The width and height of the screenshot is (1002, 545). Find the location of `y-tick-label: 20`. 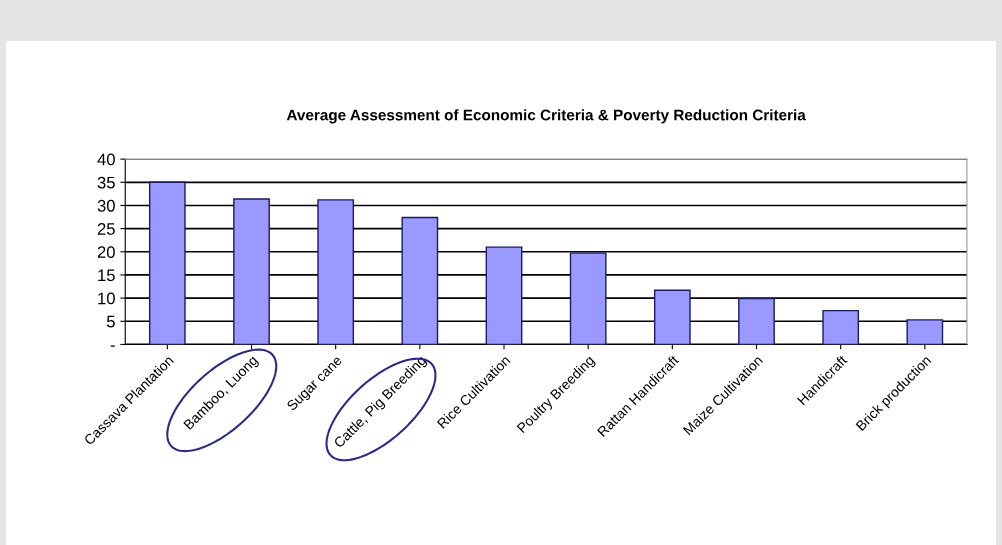

y-tick-label: 20 is located at coordinates (106, 252).